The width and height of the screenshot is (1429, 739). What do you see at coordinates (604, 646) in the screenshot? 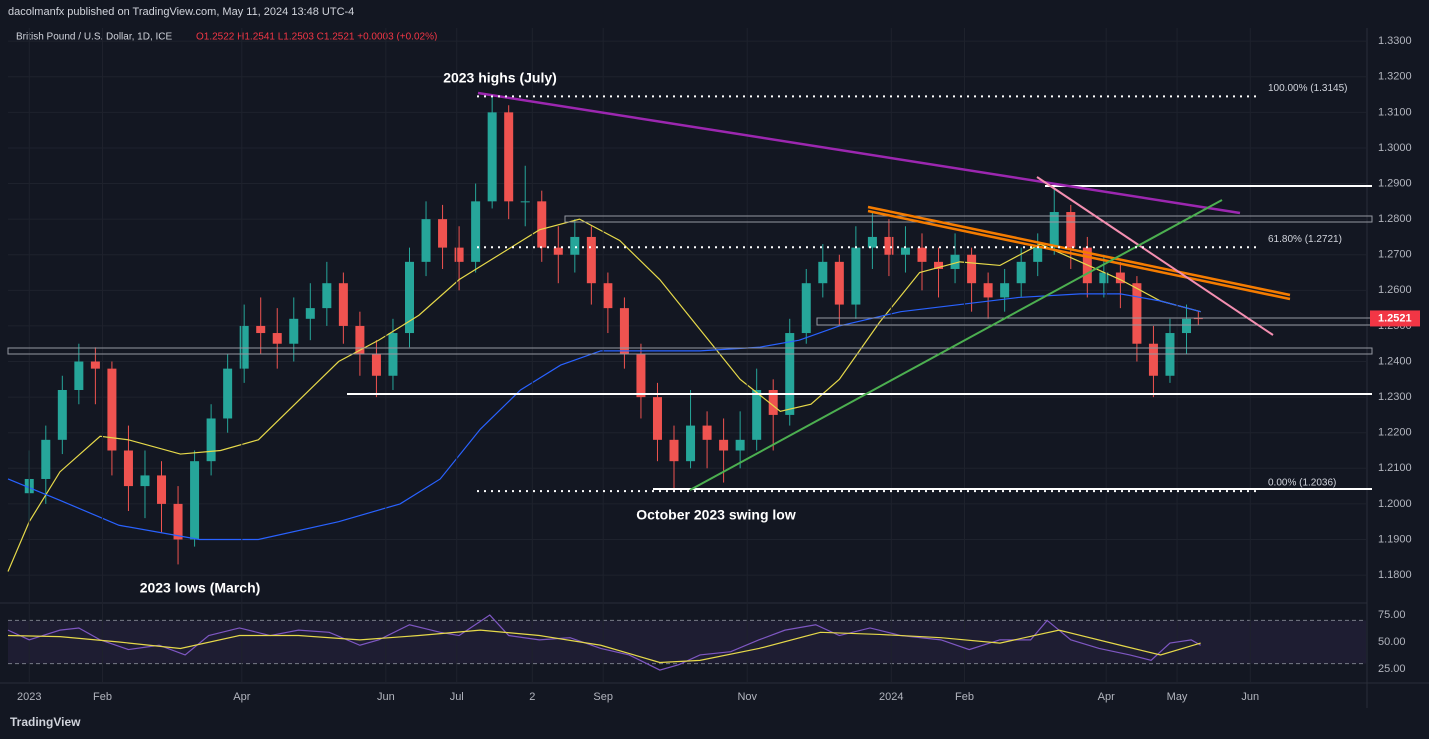
I see `line` at bounding box center [604, 646].